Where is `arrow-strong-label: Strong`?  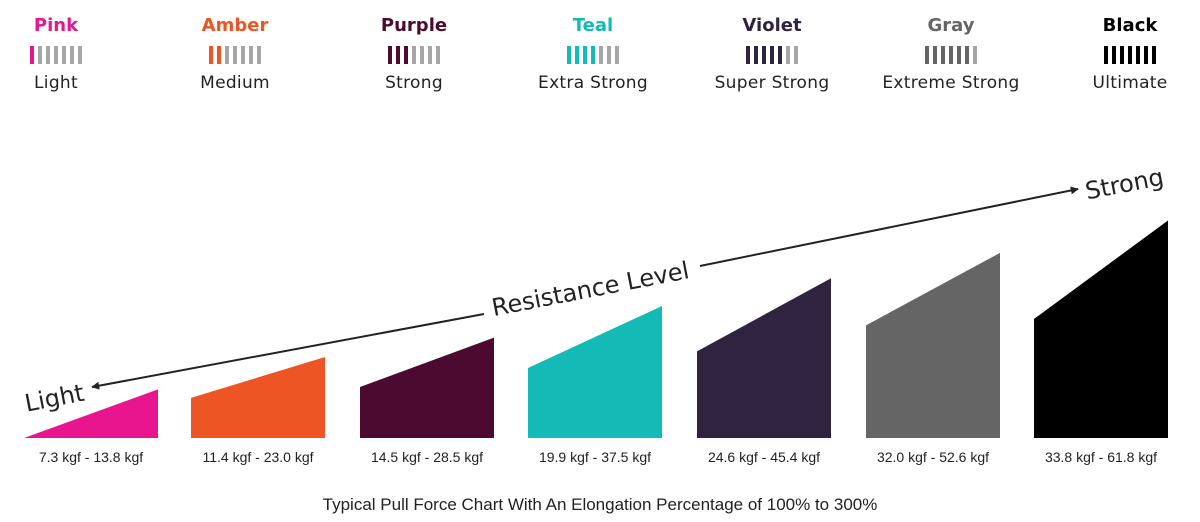
arrow-strong-label: Strong is located at coordinates (1124, 184).